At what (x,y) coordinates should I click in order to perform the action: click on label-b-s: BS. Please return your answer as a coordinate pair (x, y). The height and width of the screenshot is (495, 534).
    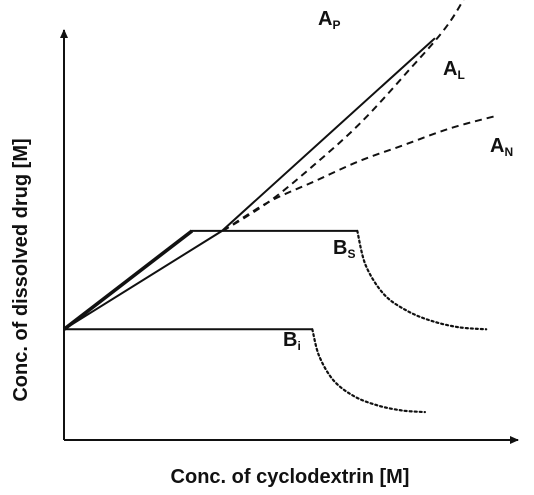
    Looking at the image, I should click on (344, 249).